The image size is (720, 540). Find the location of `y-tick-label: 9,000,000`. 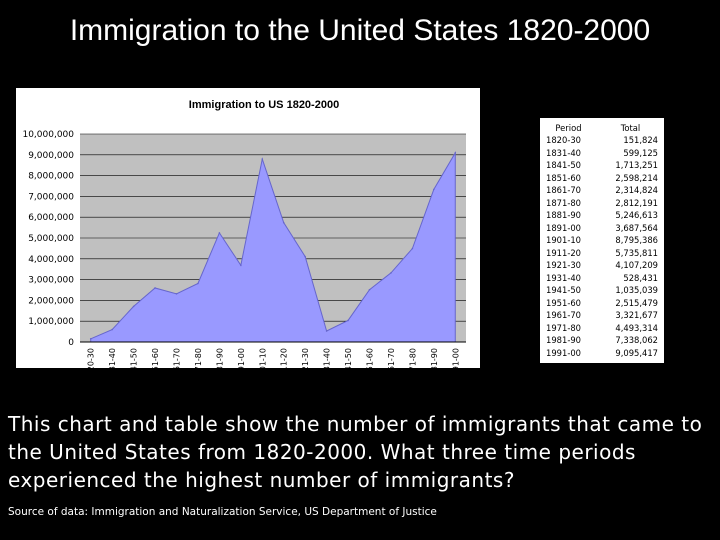

y-tick-label: 9,000,000 is located at coordinates (51, 156).